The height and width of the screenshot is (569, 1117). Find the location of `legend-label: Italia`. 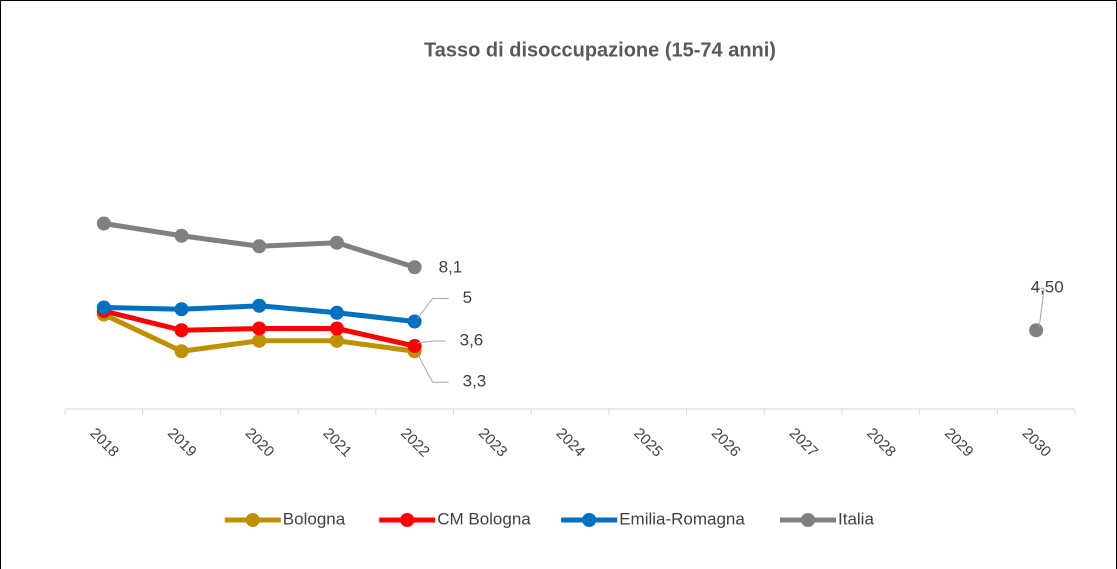

legend-label: Italia is located at coordinates (856, 518).